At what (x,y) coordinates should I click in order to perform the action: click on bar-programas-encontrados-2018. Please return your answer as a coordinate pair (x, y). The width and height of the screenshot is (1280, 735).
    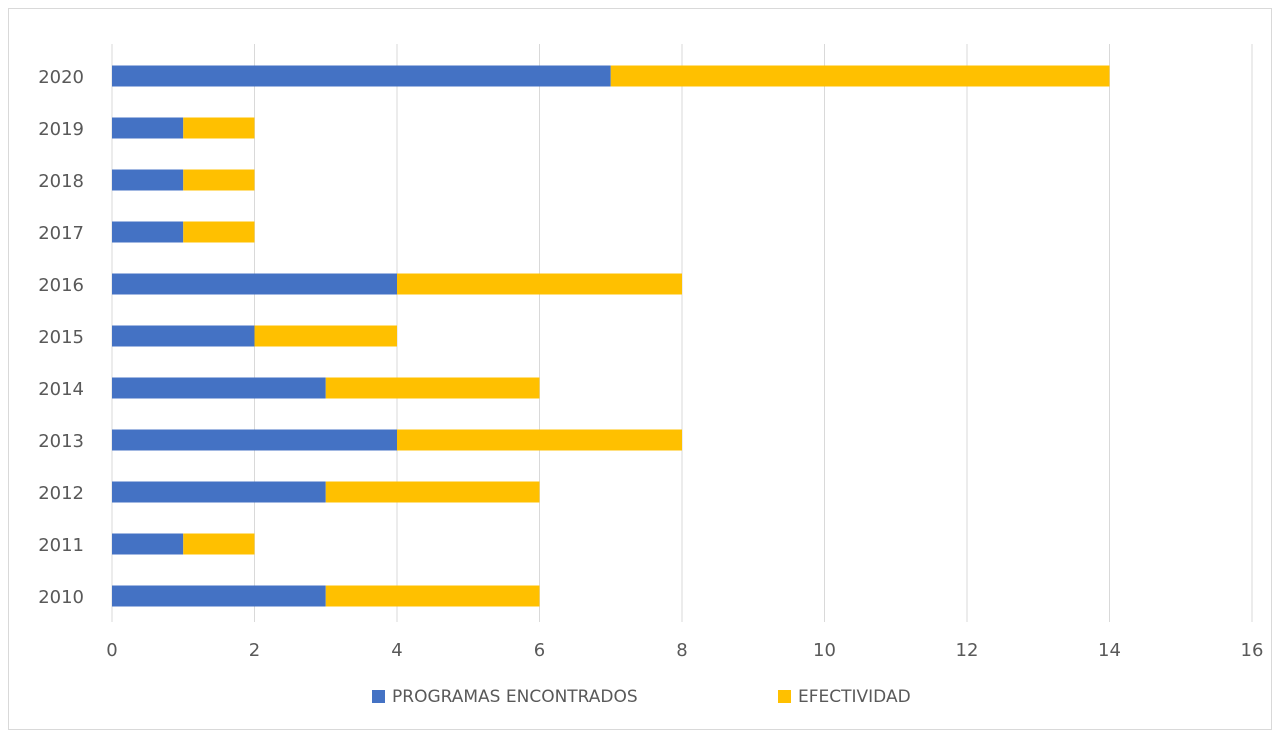
    Looking at the image, I should click on (148, 180).